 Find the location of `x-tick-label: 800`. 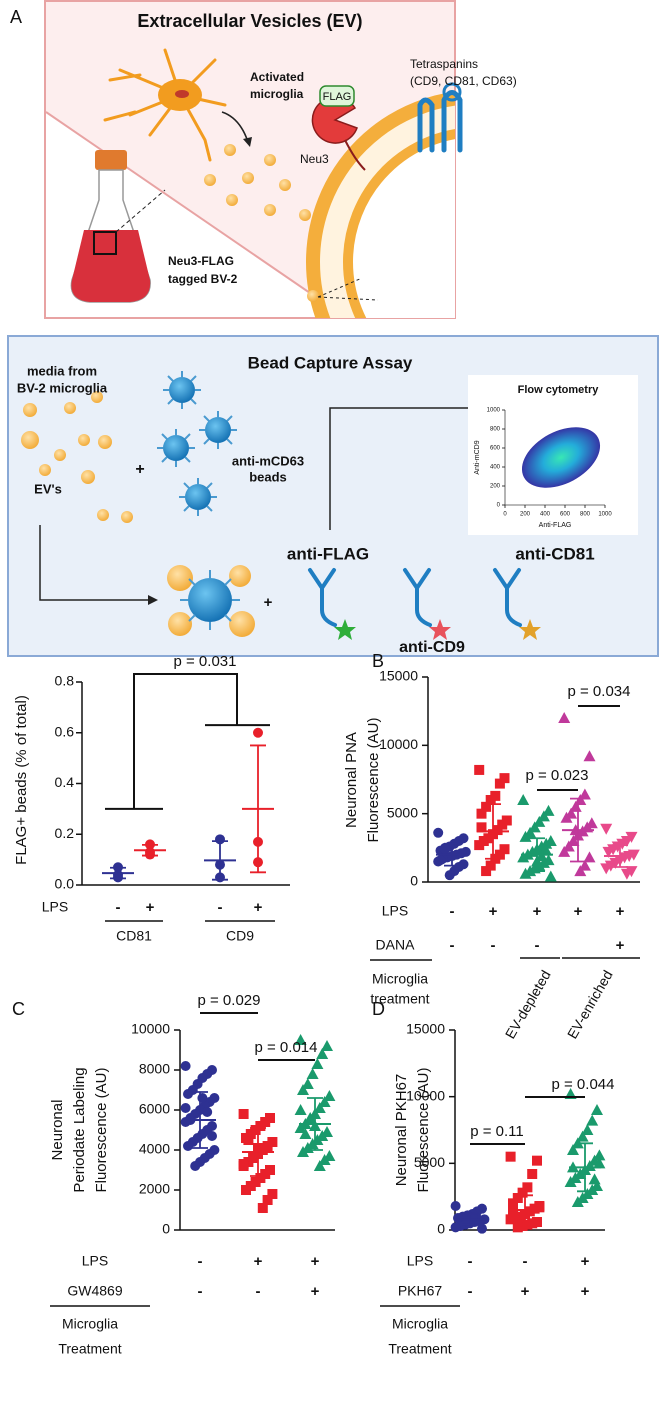

x-tick-label: 800 is located at coordinates (585, 515).